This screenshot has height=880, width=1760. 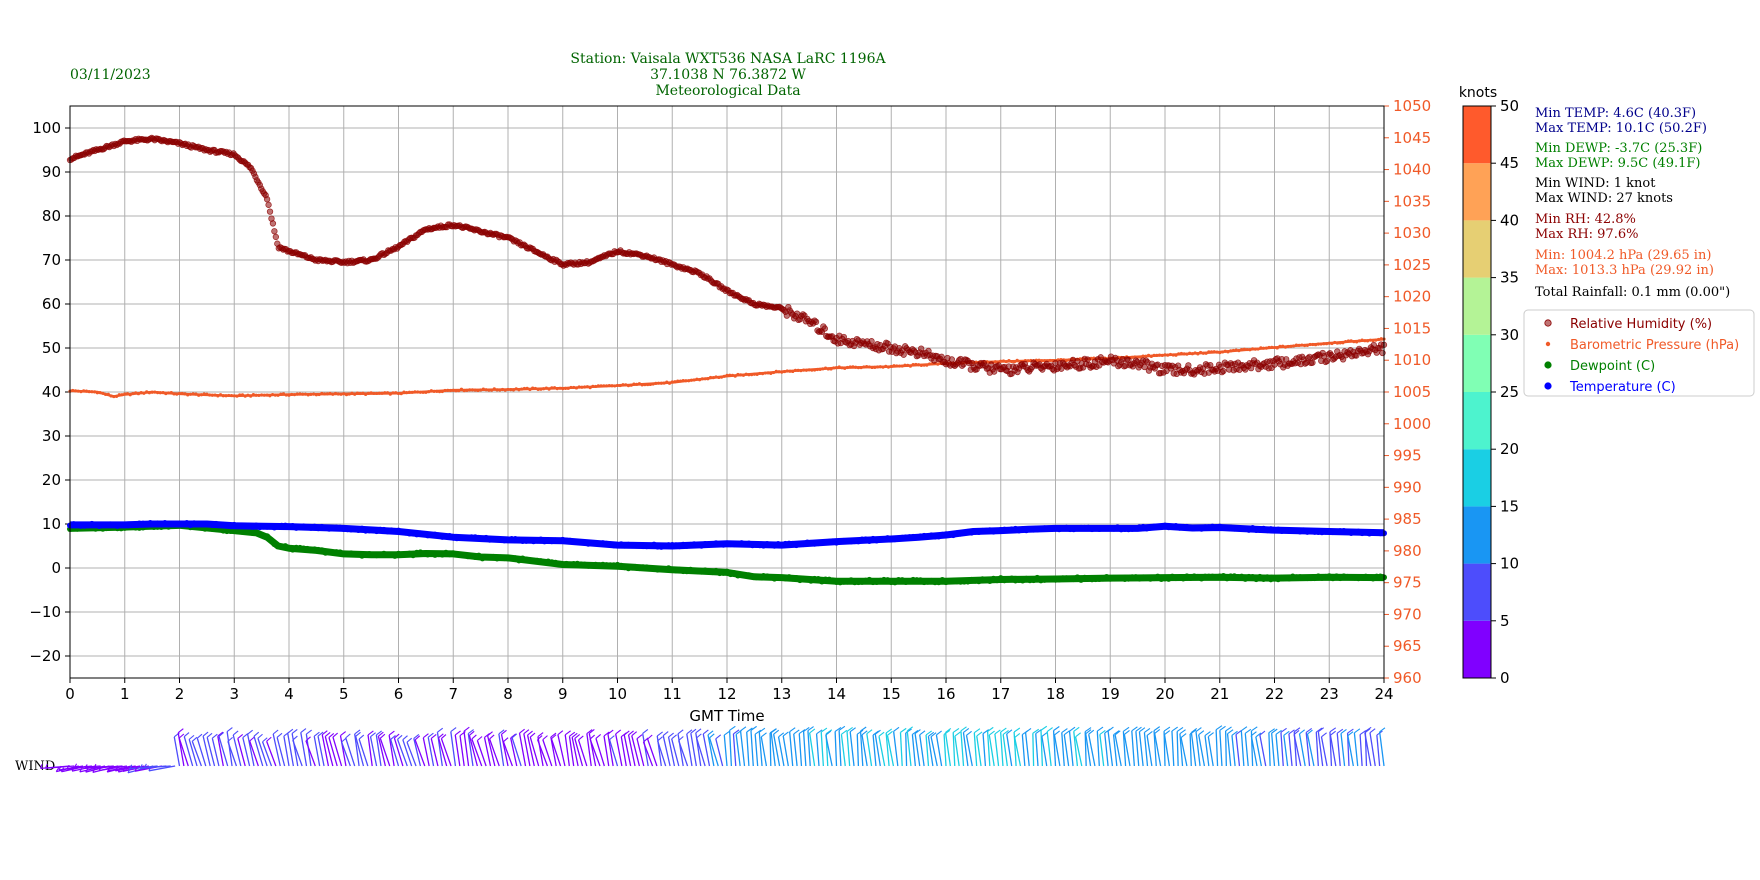 What do you see at coordinates (1509, 220) in the screenshot?
I see `colorbar-tick-label: 40` at bounding box center [1509, 220].